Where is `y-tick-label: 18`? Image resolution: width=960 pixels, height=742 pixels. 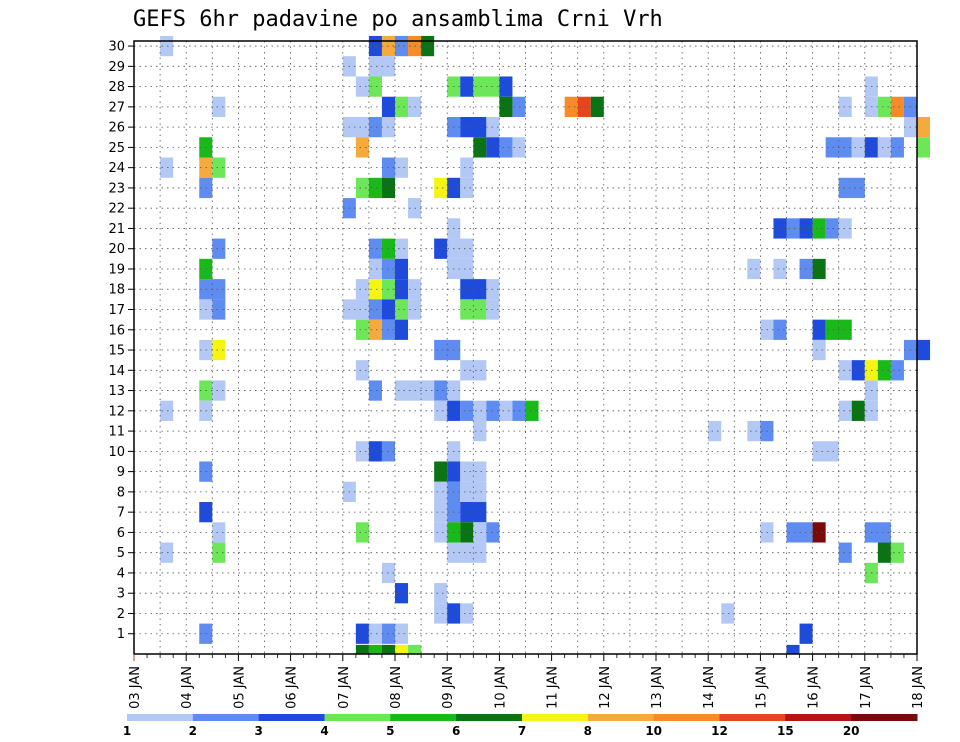 y-tick-label: 18 is located at coordinates (116, 290).